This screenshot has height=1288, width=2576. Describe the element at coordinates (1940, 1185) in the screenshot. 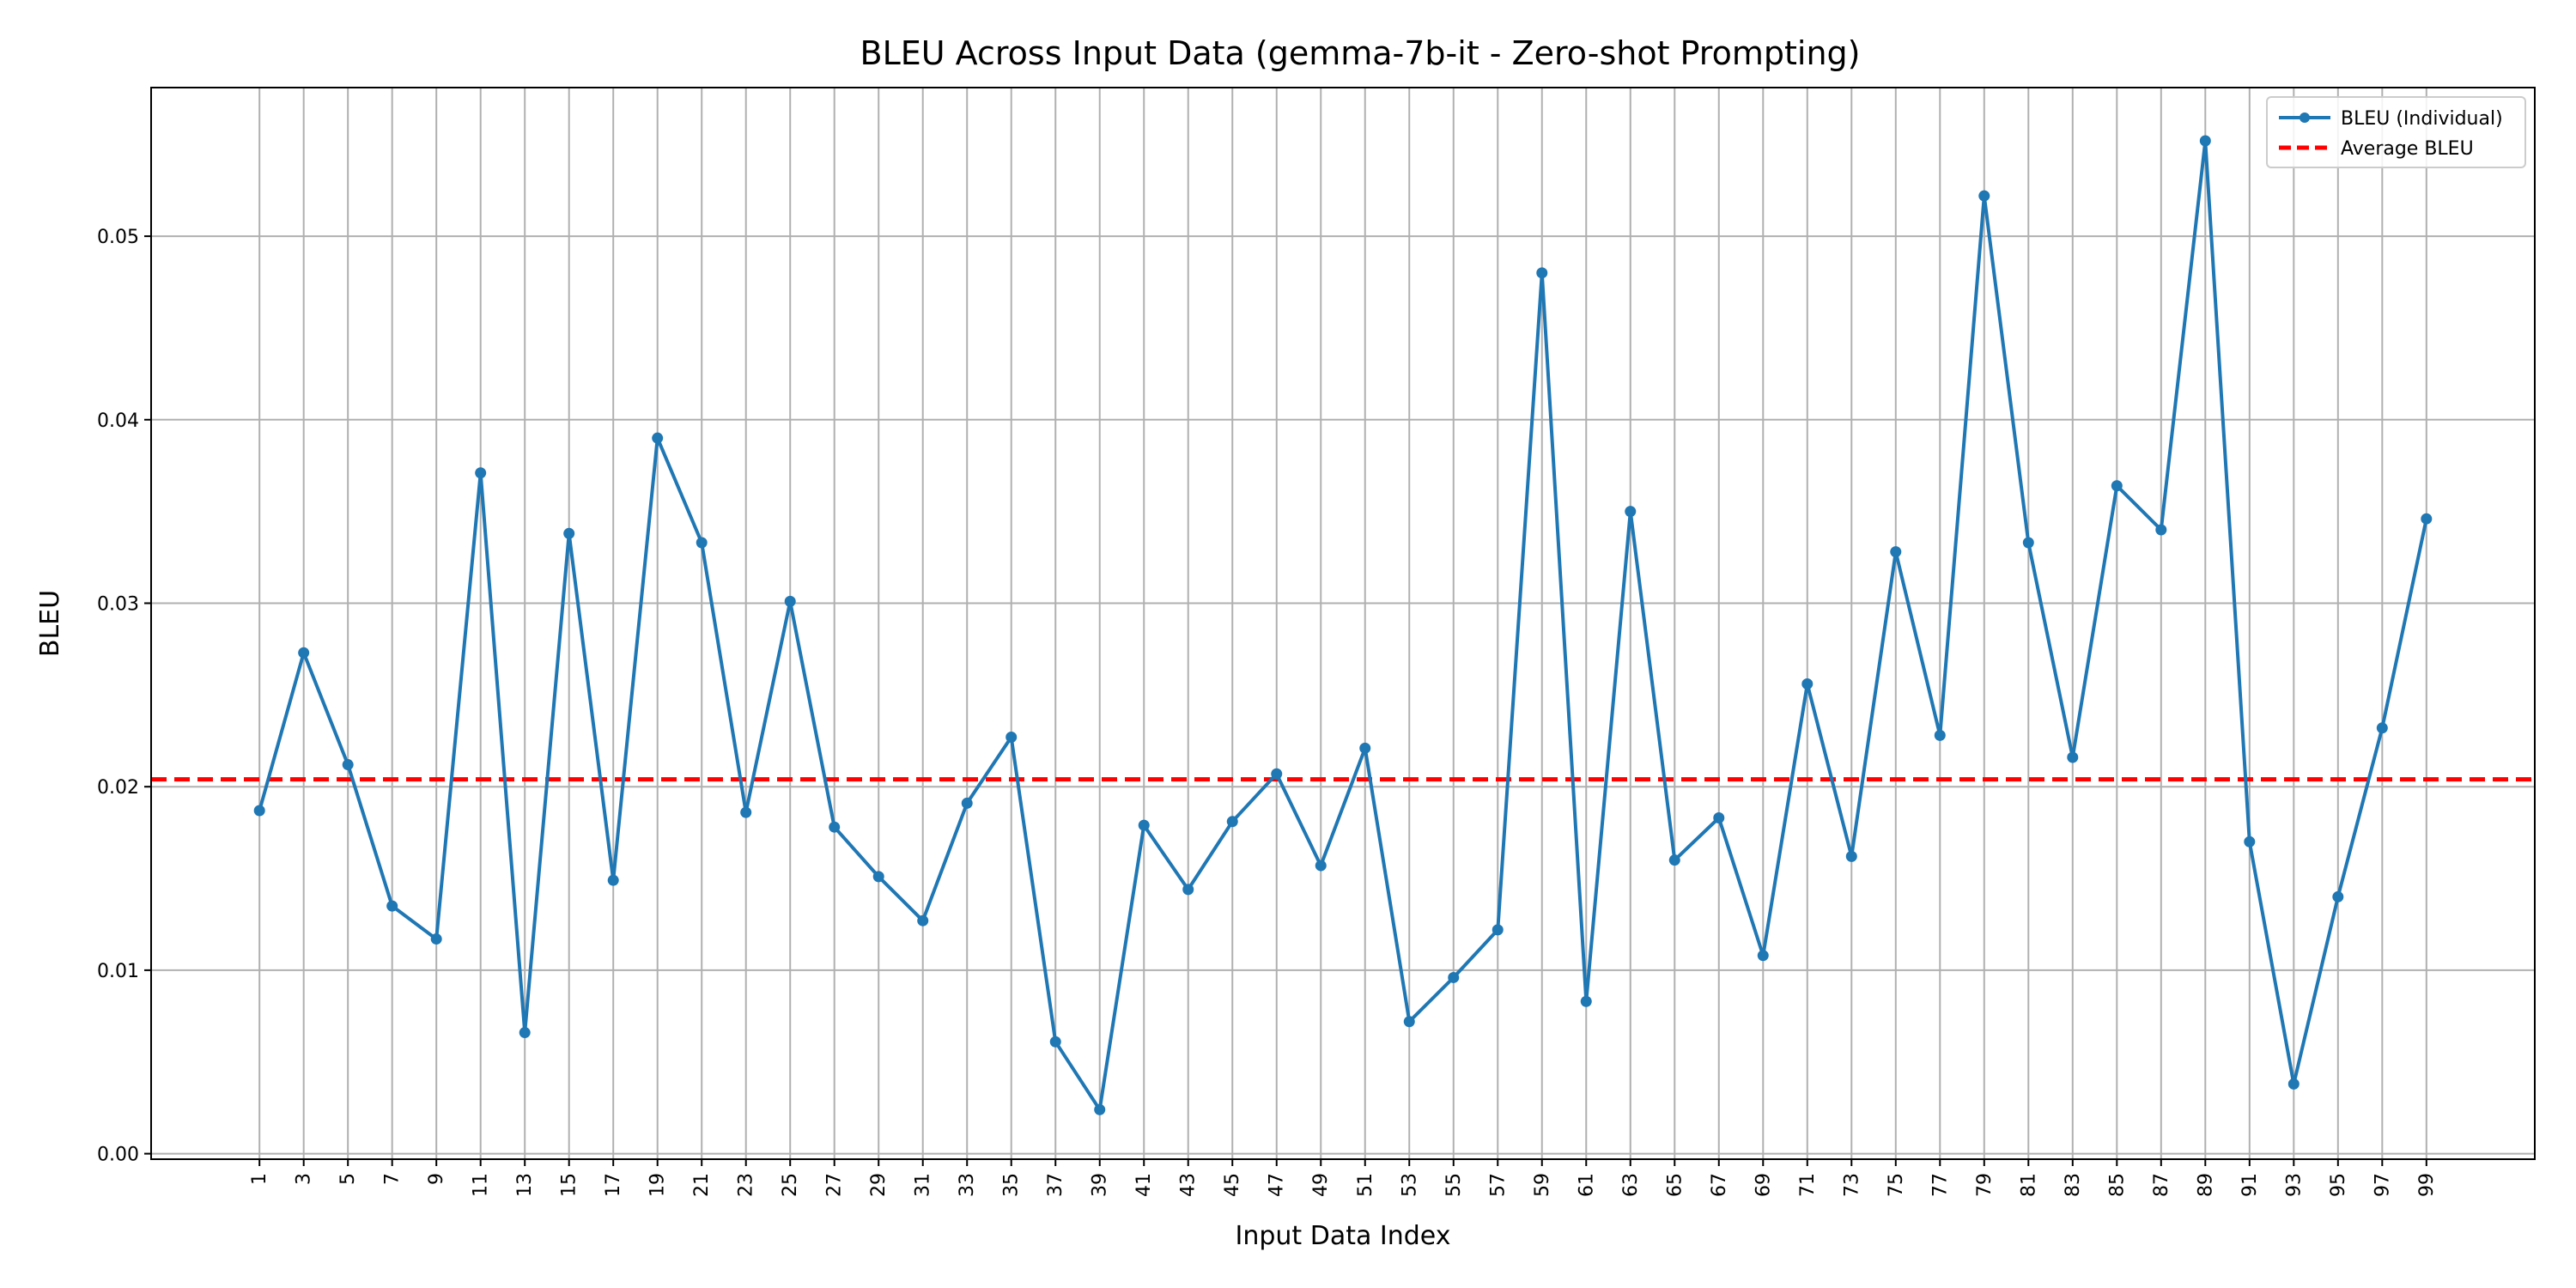

I see `x-tick-label: 77` at that location.